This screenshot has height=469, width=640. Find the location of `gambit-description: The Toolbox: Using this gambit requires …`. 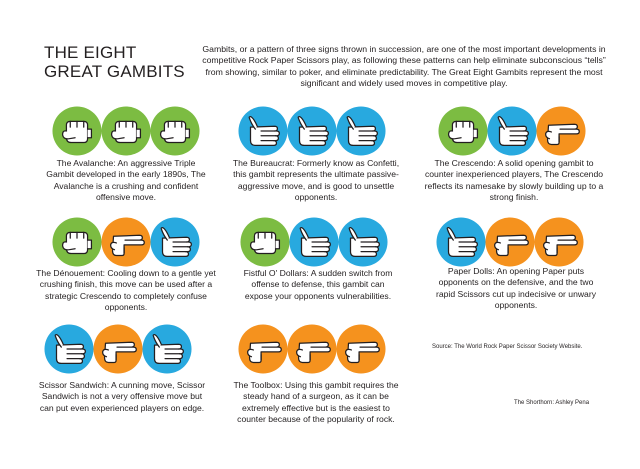

gambit-description: The Toolbox: Using this gambit requires … is located at coordinates (316, 402).